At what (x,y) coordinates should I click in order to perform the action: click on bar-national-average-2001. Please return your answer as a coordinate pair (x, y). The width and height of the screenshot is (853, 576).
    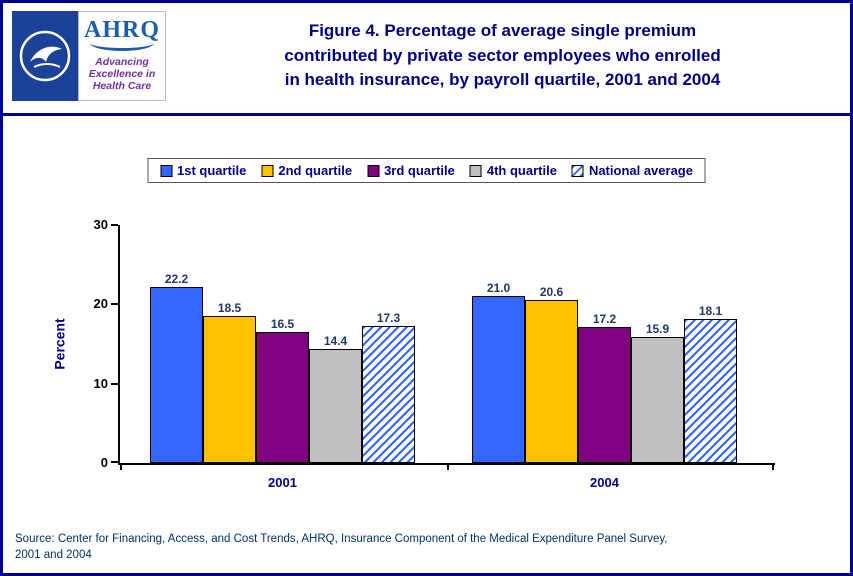
    Looking at the image, I should click on (388, 394).